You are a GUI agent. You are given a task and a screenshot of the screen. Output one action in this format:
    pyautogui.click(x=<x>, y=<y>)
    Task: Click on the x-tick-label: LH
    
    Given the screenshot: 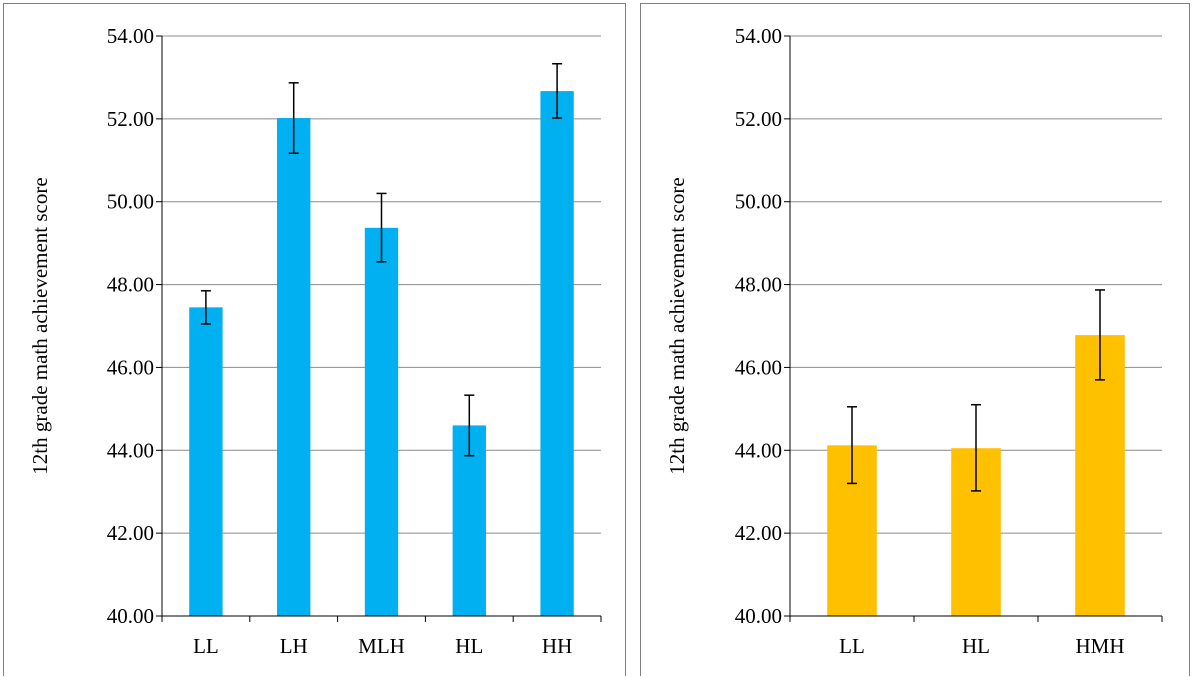 What is the action you would take?
    pyautogui.click(x=294, y=646)
    